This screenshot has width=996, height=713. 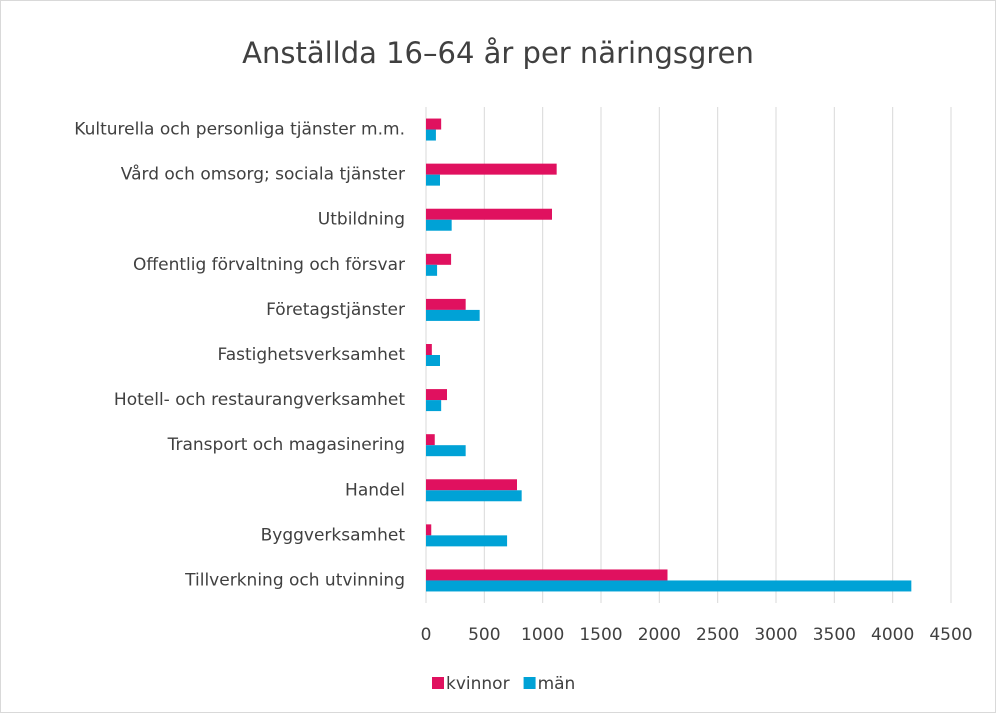 What do you see at coordinates (259, 400) in the screenshot?
I see `y-tick-label: Hotell- och restaurangverksamhet` at bounding box center [259, 400].